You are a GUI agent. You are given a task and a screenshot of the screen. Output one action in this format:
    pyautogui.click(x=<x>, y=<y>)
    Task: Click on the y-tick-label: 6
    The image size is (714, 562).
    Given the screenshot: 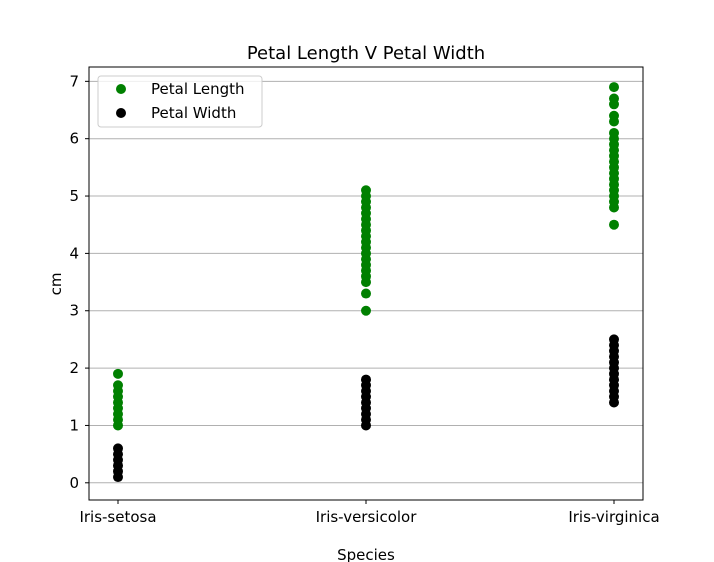 What is the action you would take?
    pyautogui.click(x=74, y=139)
    